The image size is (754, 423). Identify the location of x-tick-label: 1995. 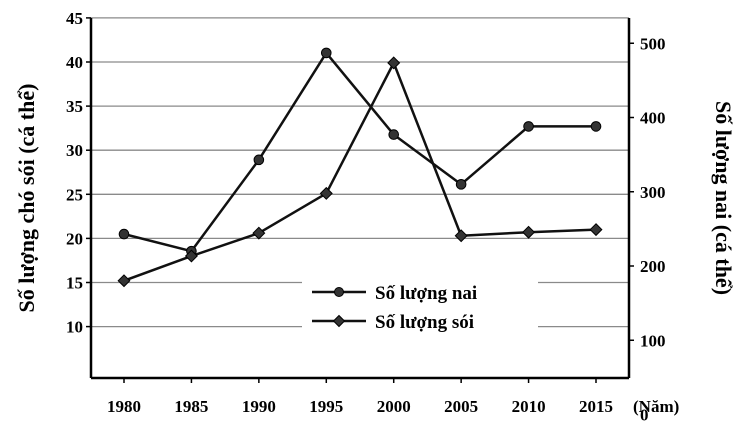
(326, 406).